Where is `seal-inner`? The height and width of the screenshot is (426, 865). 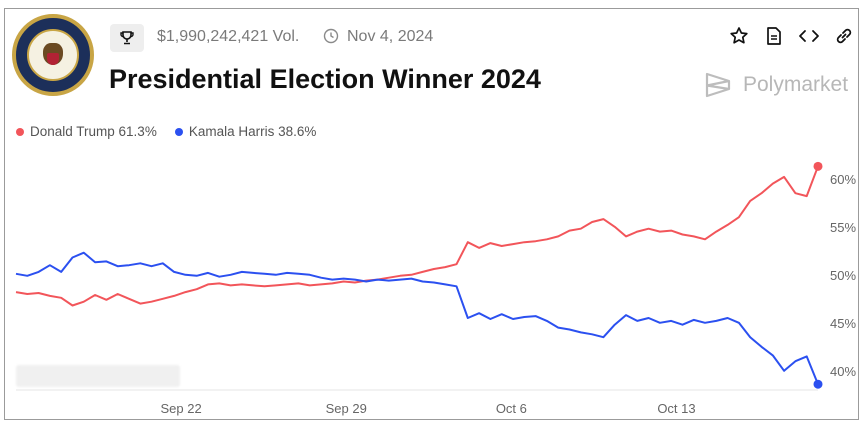
seal-inner is located at coordinates (53, 55).